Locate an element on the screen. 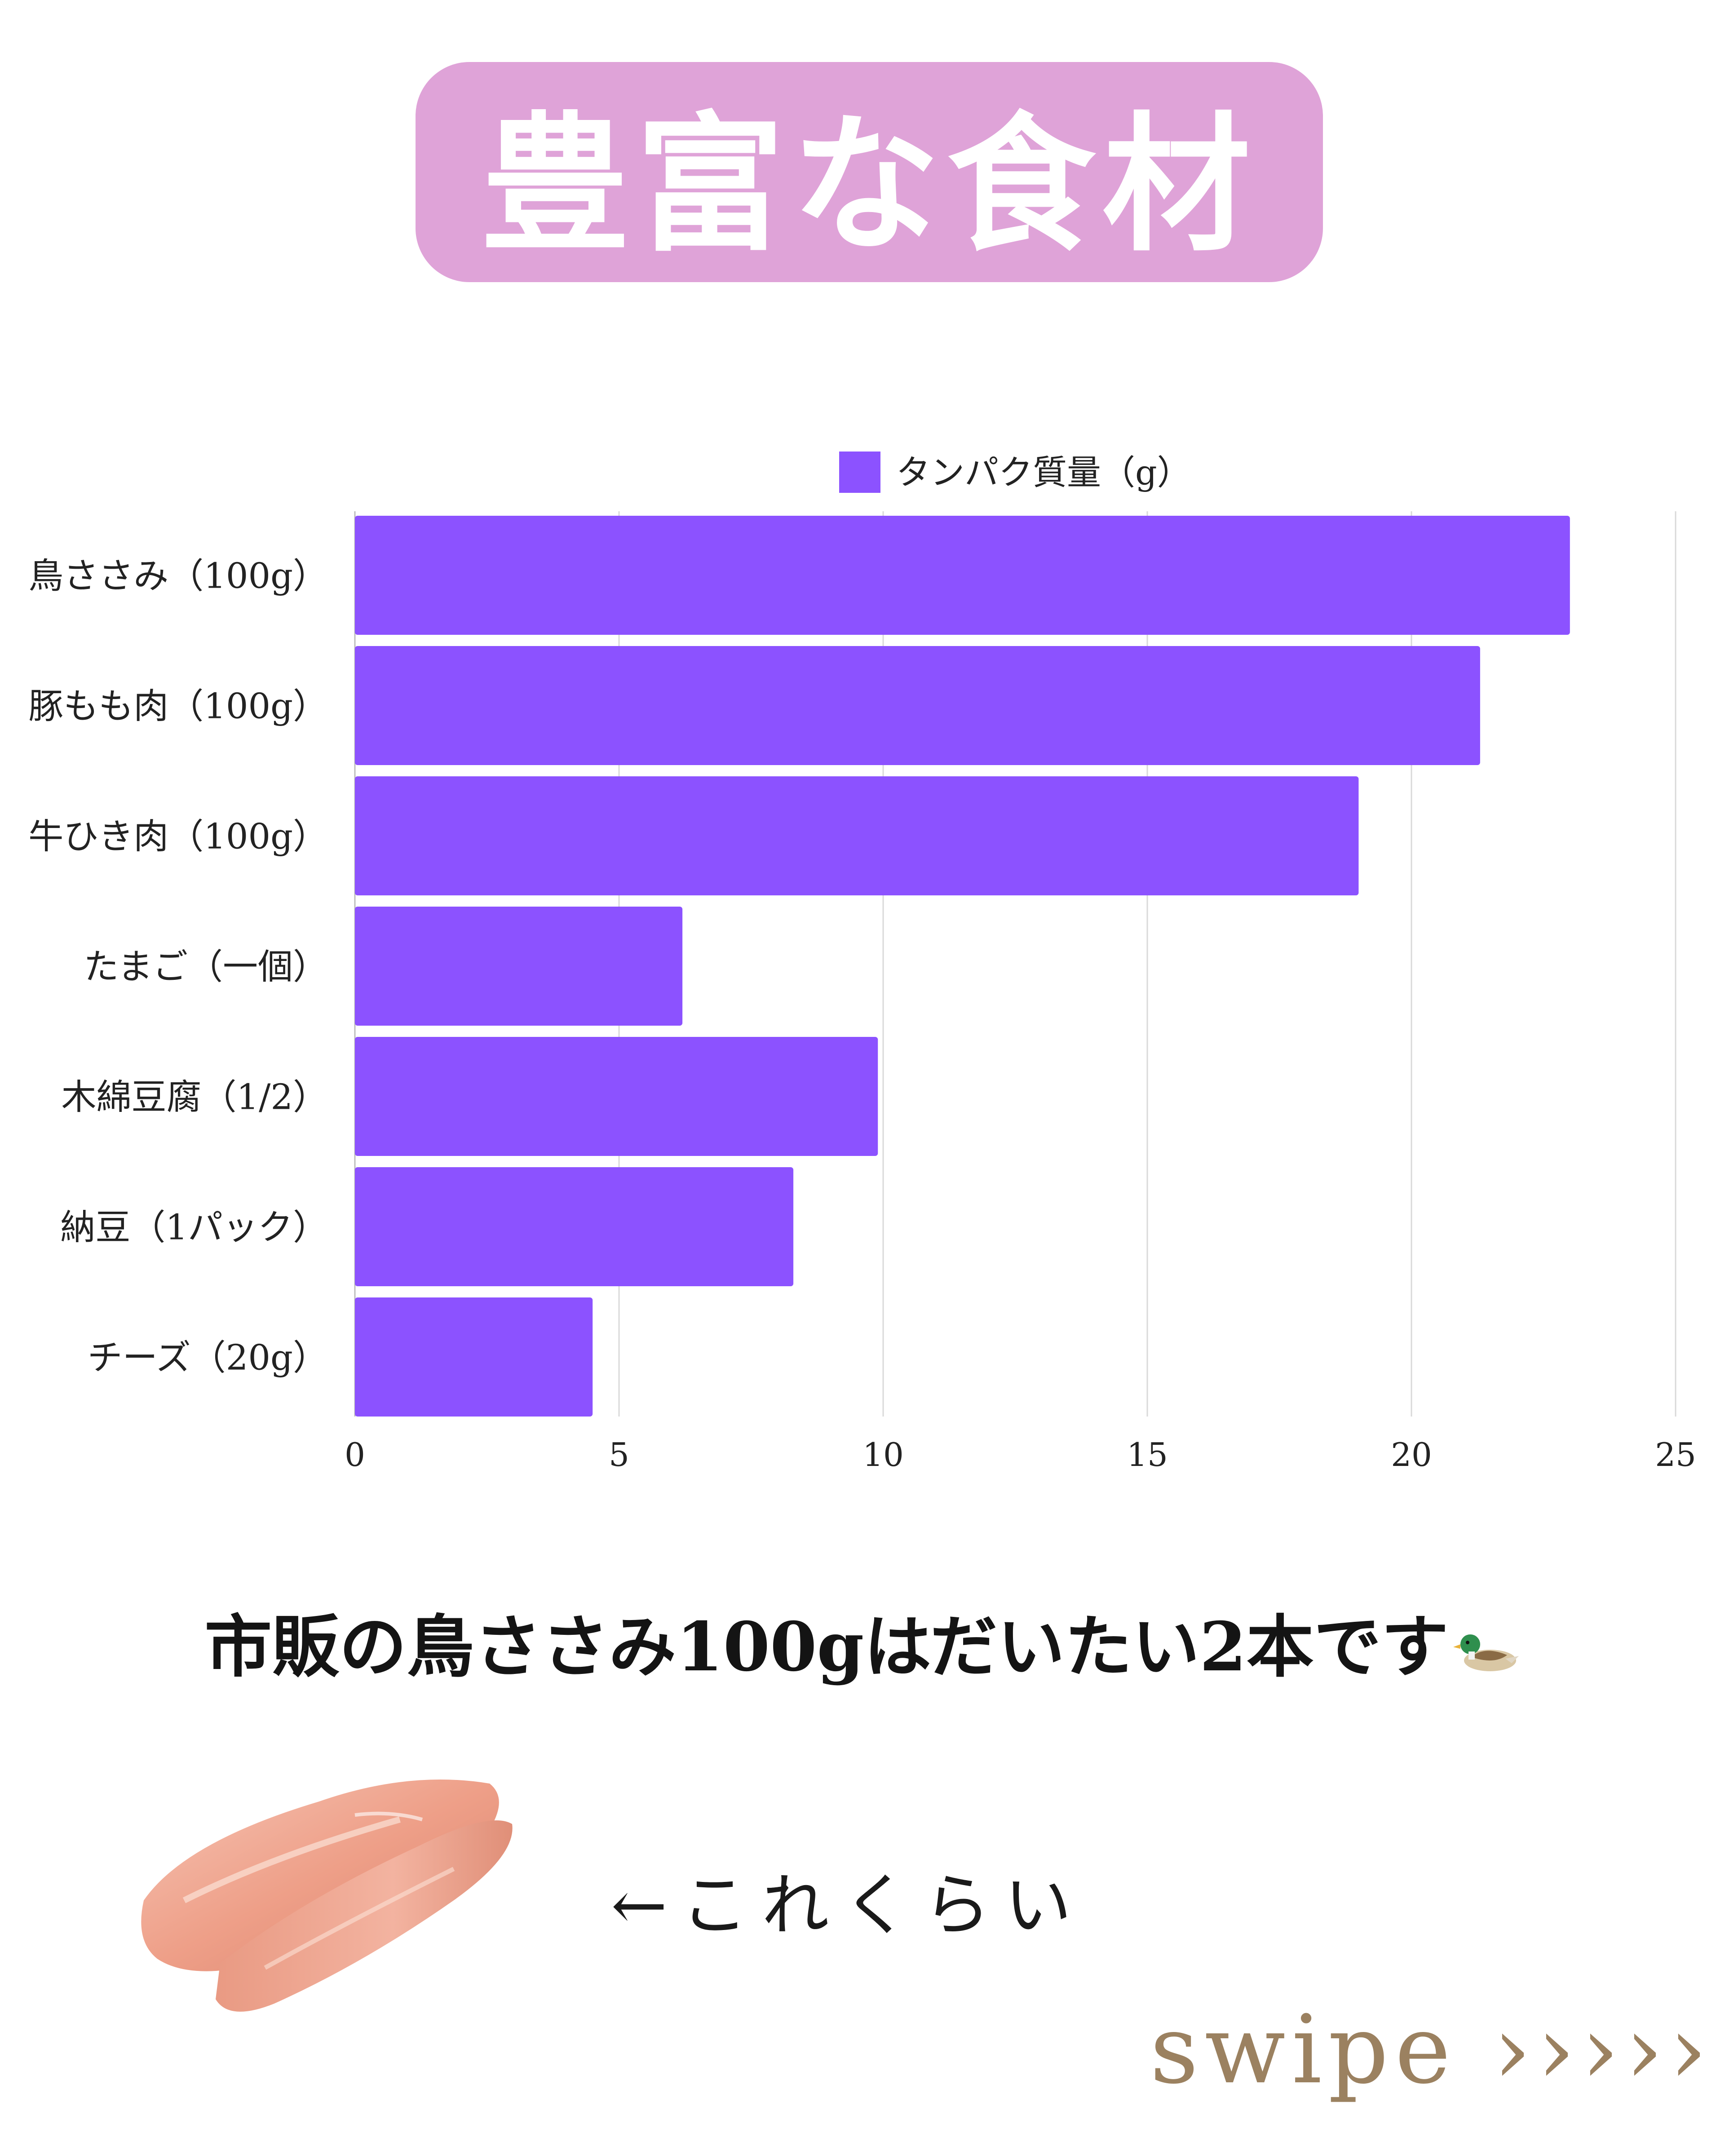 This screenshot has width=1725, height=2156. tick-label: 20 is located at coordinates (1411, 1455).